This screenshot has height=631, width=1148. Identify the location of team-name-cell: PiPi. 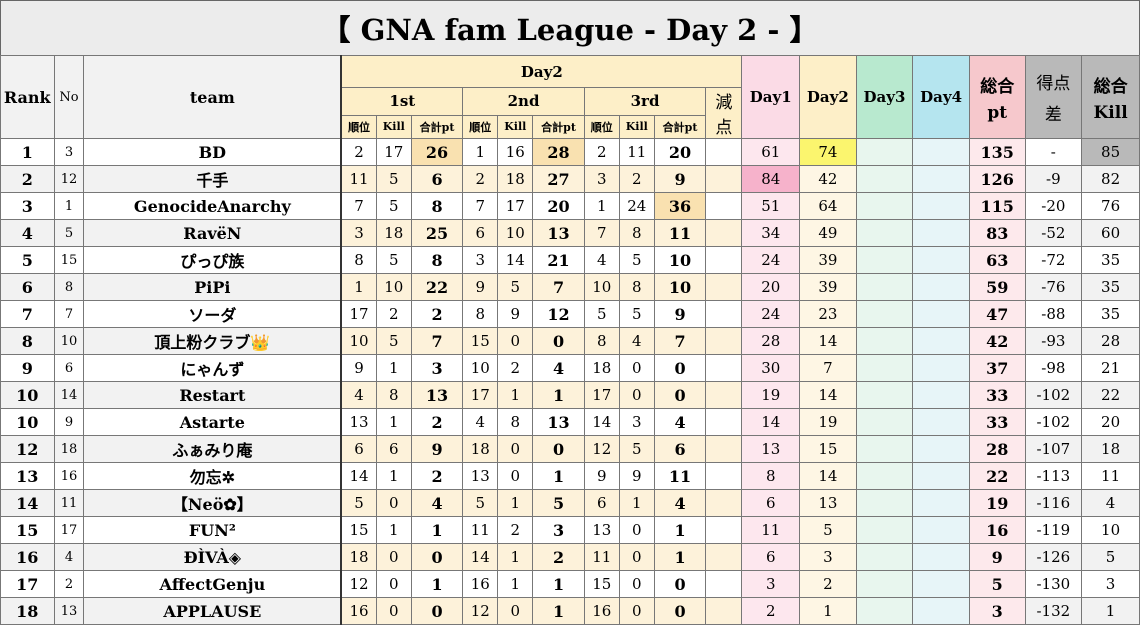
(212, 287).